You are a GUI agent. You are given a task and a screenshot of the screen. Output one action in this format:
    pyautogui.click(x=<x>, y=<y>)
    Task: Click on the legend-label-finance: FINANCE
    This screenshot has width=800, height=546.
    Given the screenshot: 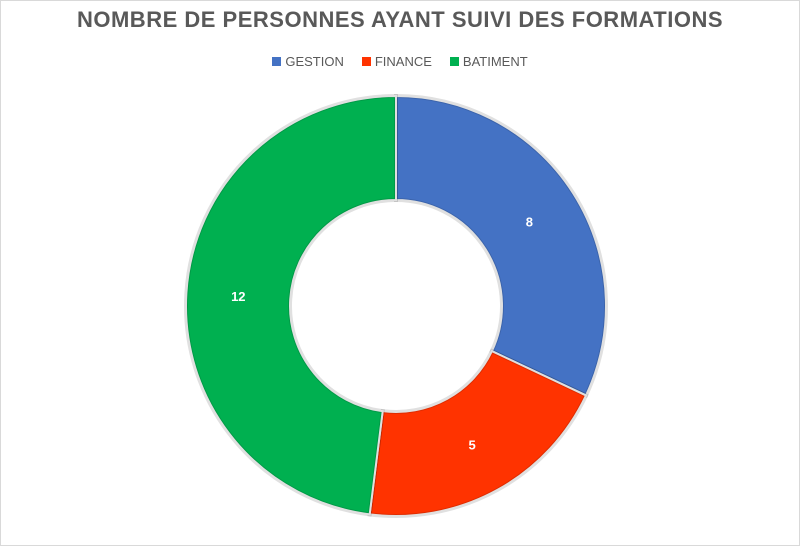 What is the action you would take?
    pyautogui.click(x=403, y=61)
    